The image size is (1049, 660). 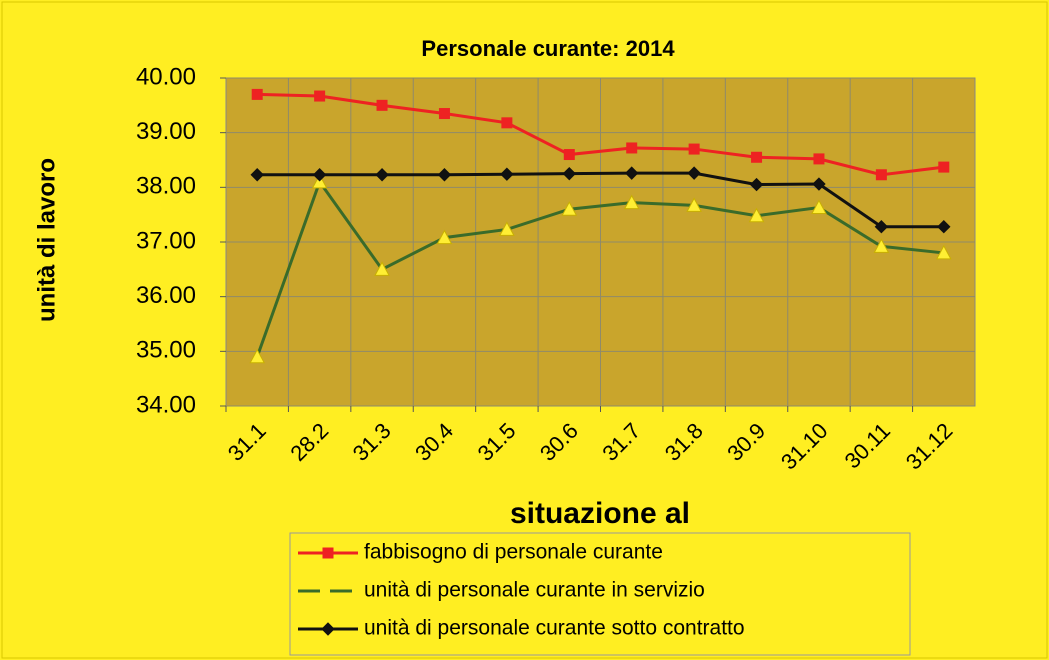 I want to click on y-tick-label: 34.00, so click(x=166, y=404).